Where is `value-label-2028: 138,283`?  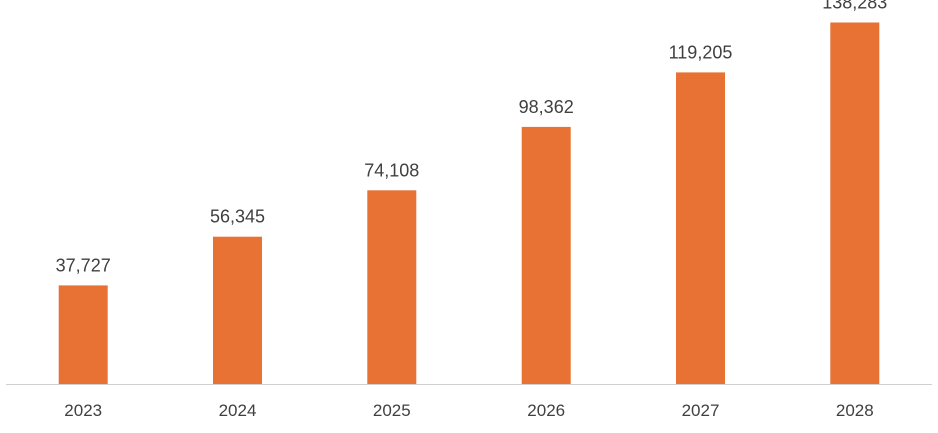
value-label-2028: 138,283 is located at coordinates (854, 6).